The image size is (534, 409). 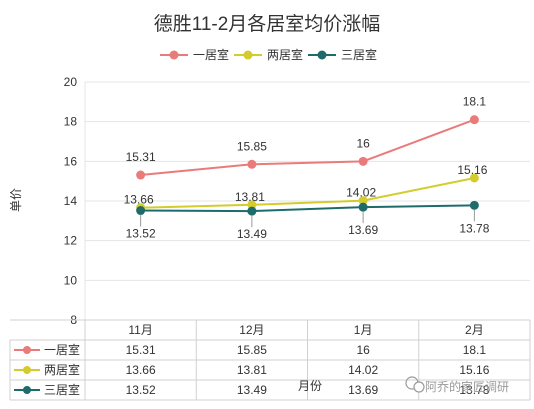 I want to click on data-label: 13.49, so click(x=252, y=234).